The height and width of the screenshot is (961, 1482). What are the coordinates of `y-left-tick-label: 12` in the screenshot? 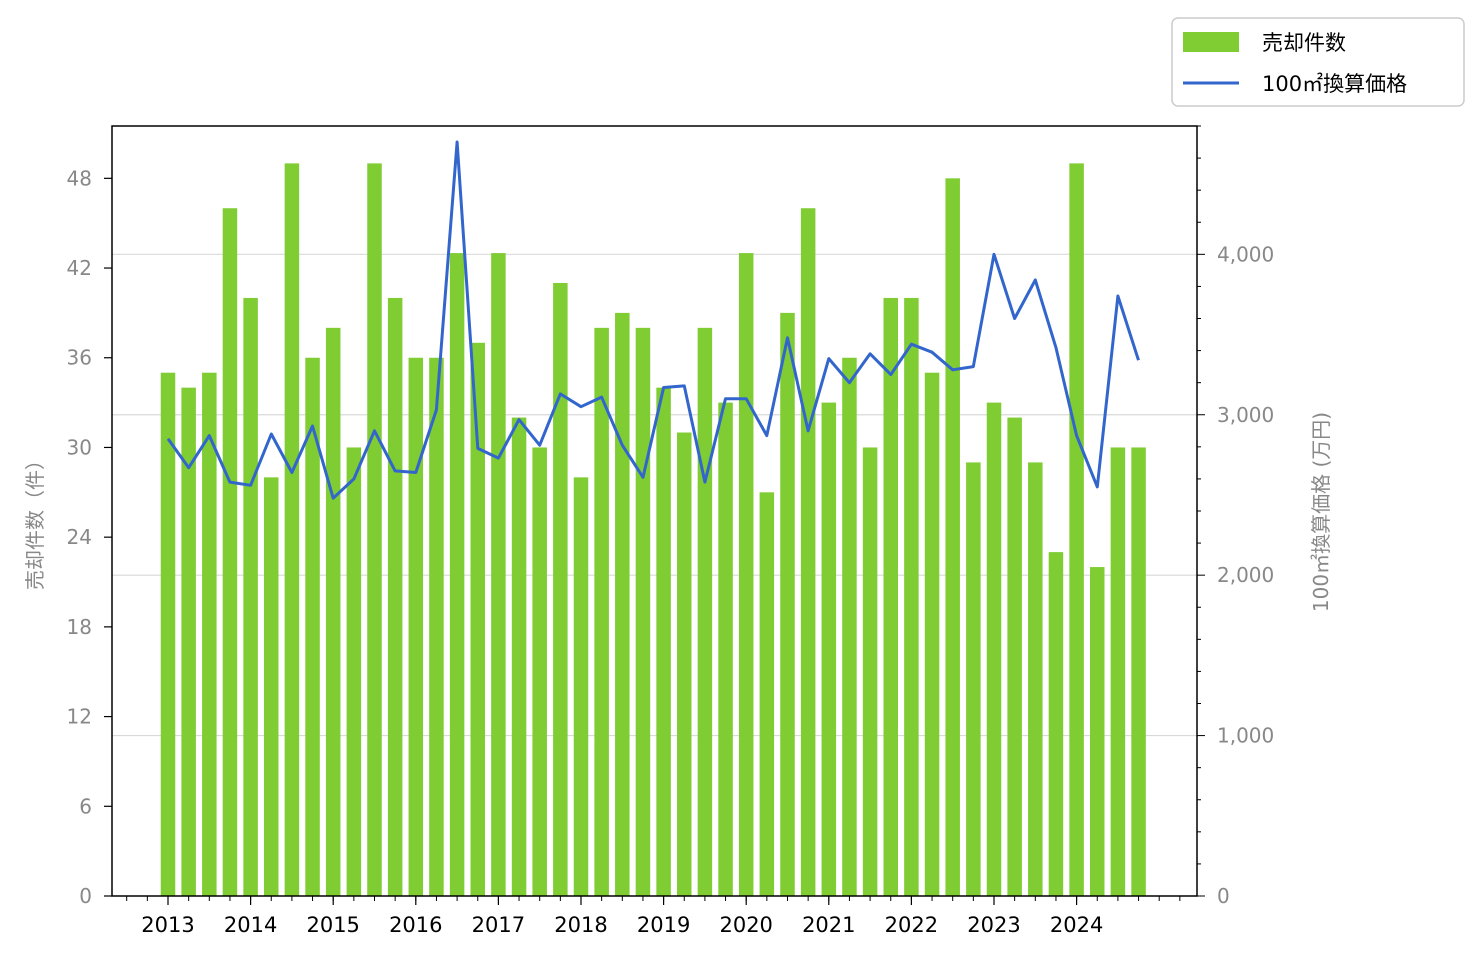 It's located at (79, 717).